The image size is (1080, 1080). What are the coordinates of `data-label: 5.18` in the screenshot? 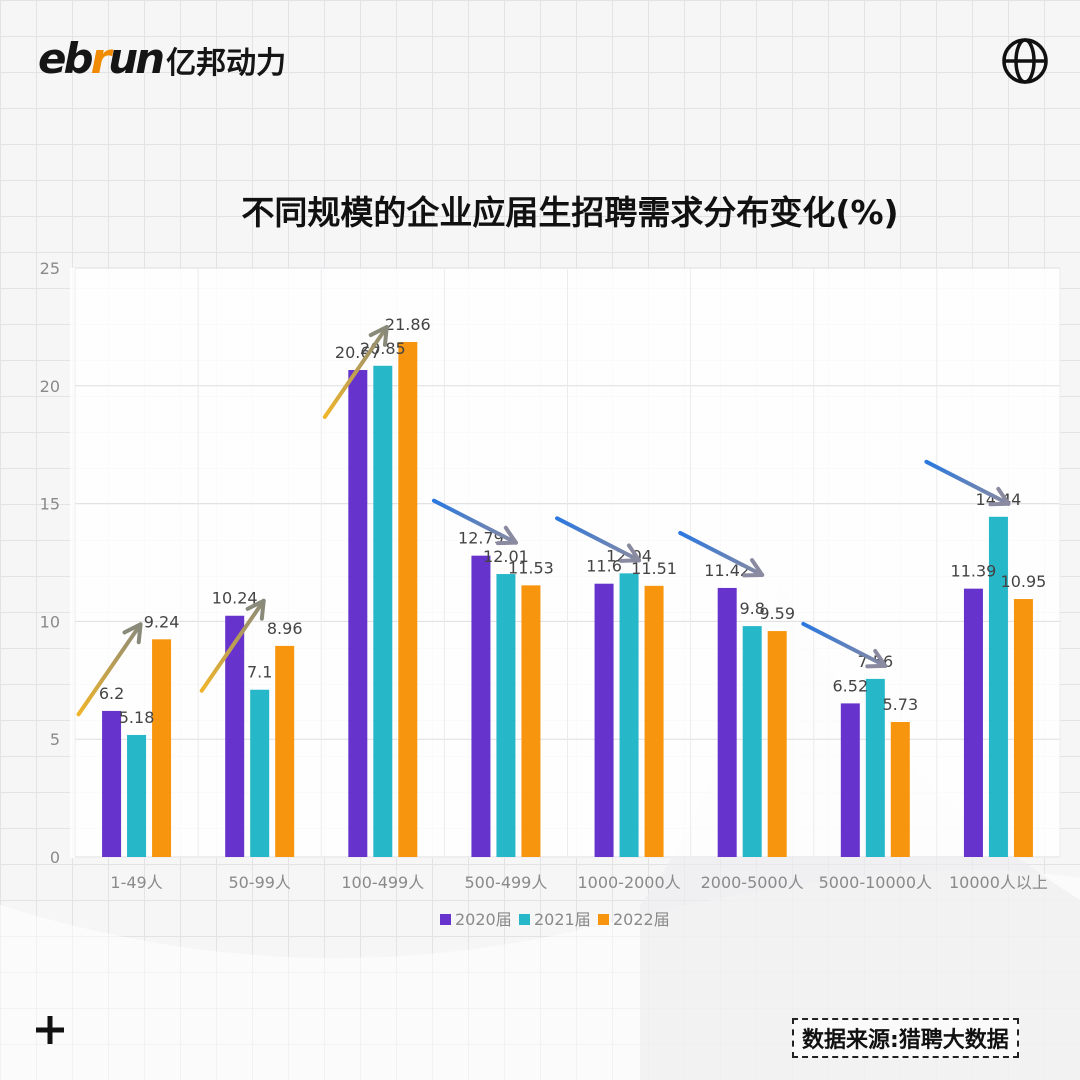 It's located at (137, 717).